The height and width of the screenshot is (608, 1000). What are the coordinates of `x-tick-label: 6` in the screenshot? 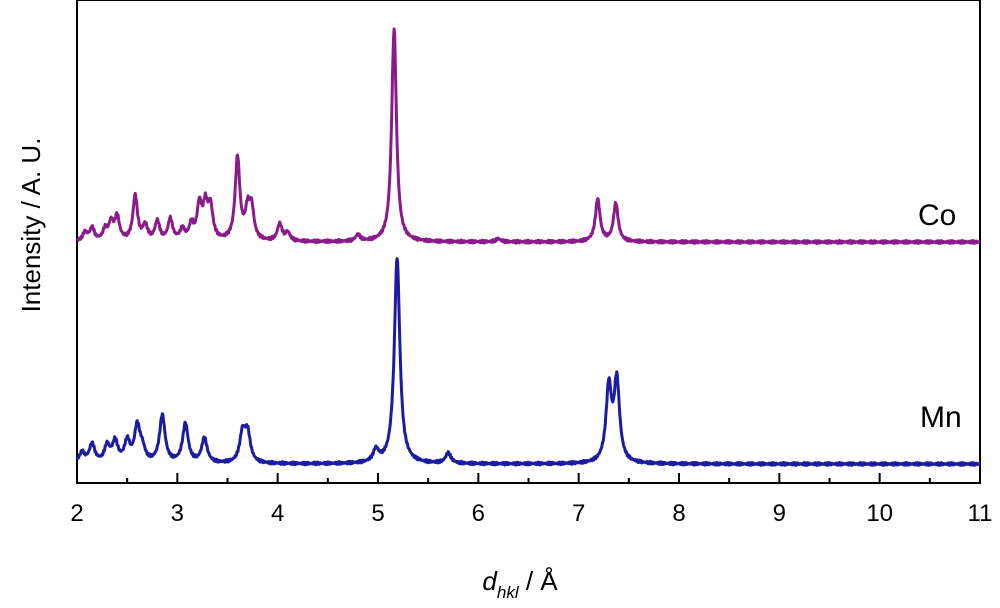 It's located at (478, 513).